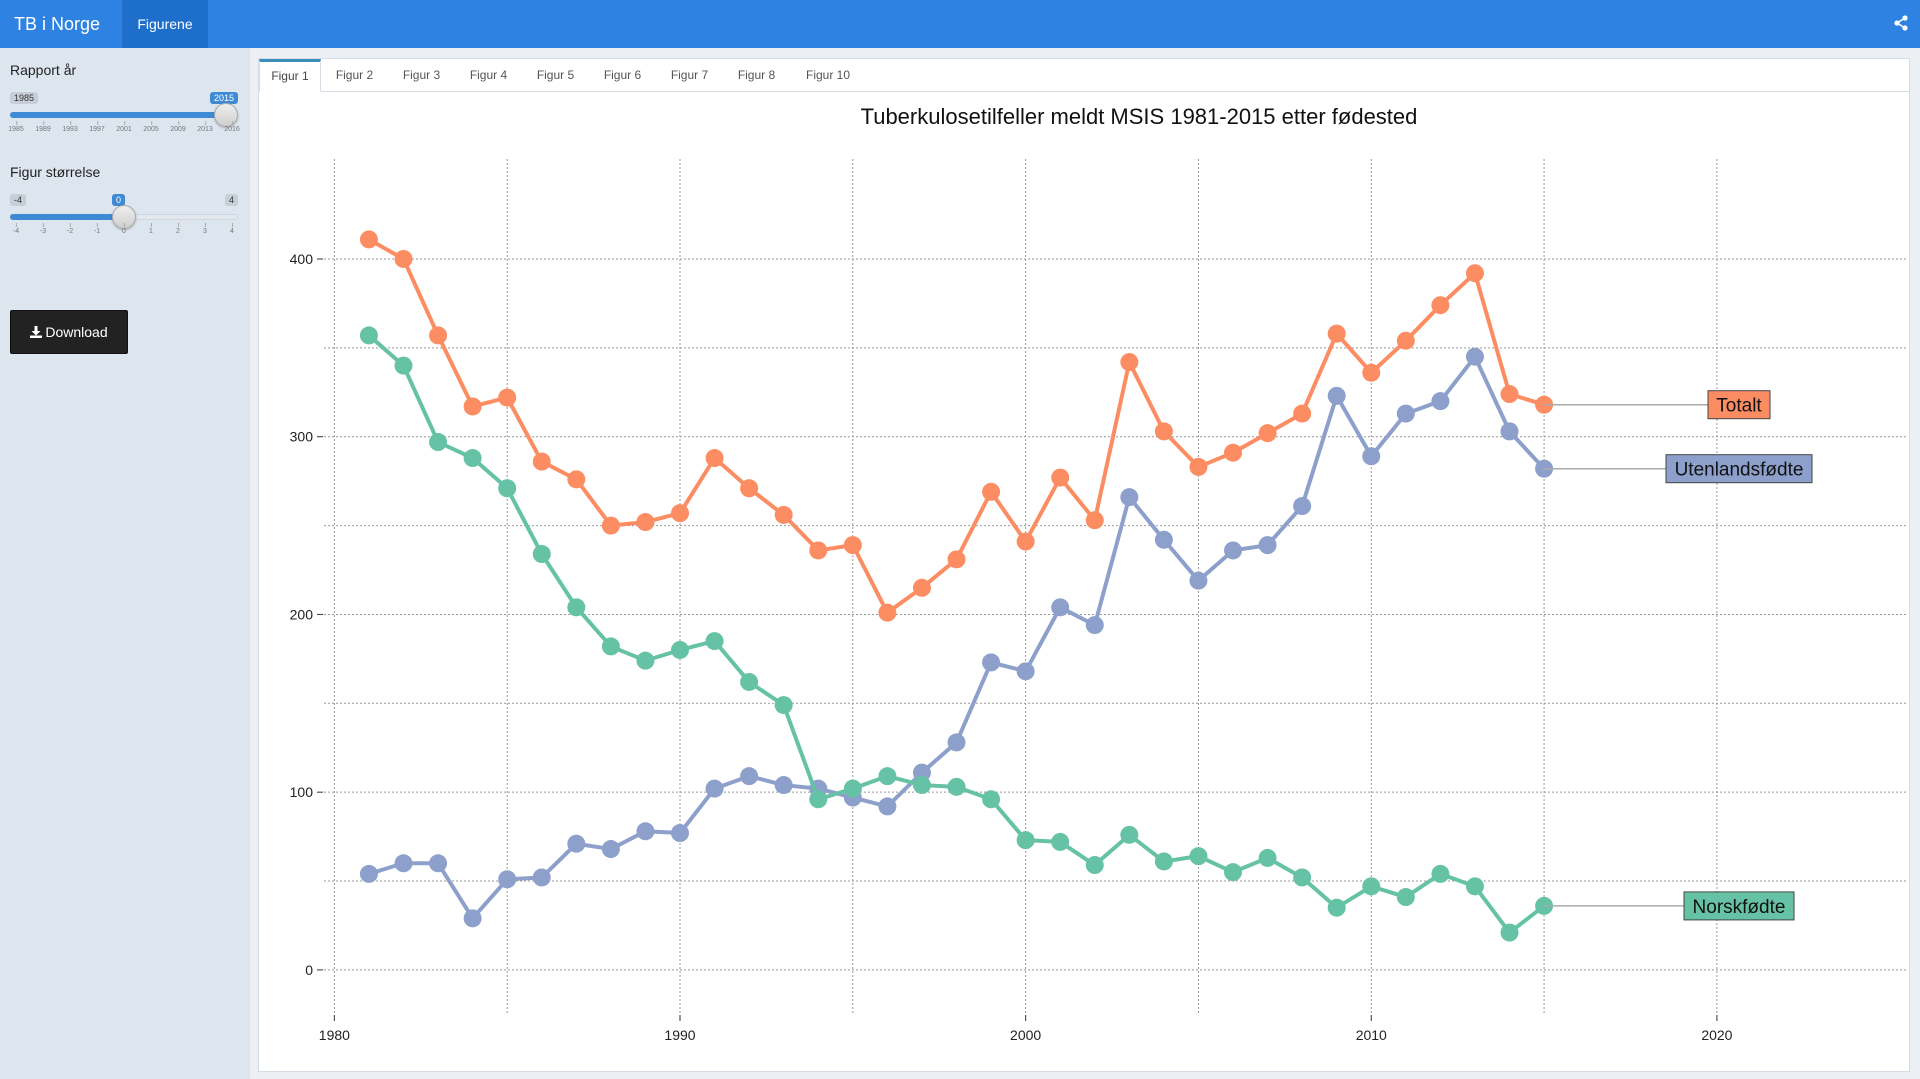 The width and height of the screenshot is (1920, 1079). What do you see at coordinates (232, 229) in the screenshot?
I see `slider-tick-label: 4` at bounding box center [232, 229].